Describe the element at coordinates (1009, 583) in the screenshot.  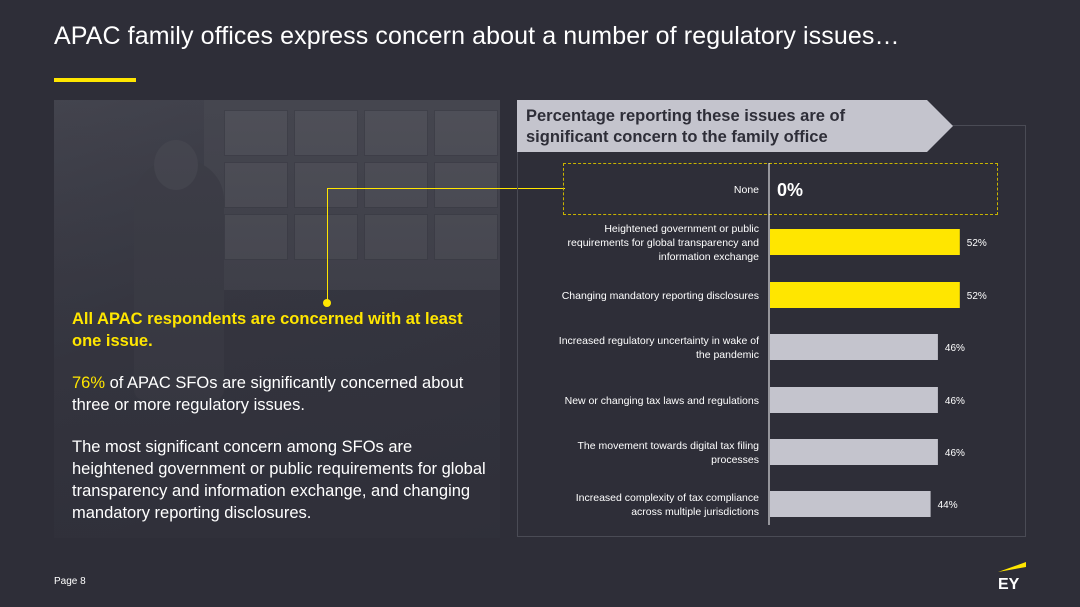
I see `svg-text: EY` at that location.